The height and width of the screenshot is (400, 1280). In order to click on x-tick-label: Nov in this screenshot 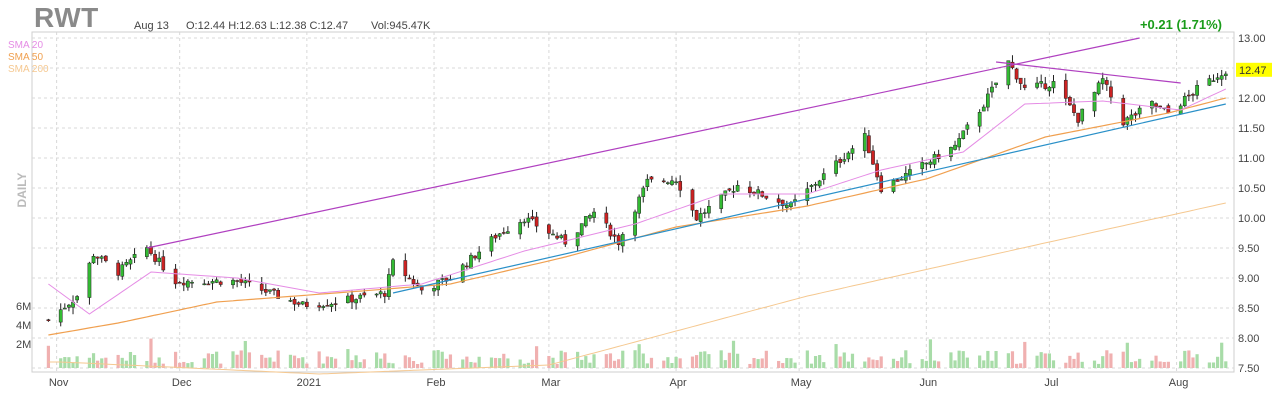, I will do `click(59, 383)`.